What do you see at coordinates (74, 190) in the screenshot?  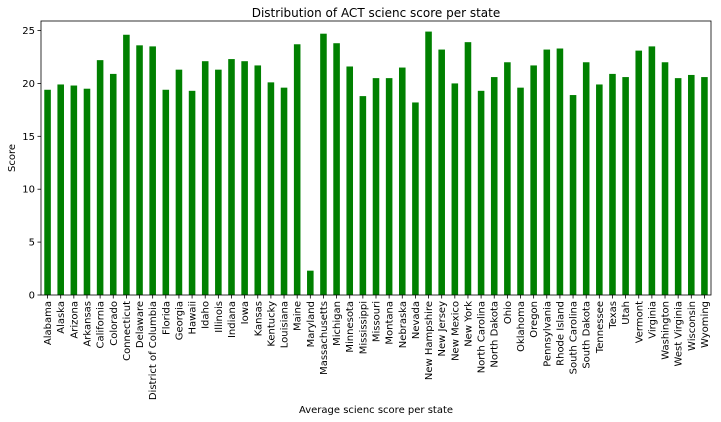 I see `bar-arizona` at bounding box center [74, 190].